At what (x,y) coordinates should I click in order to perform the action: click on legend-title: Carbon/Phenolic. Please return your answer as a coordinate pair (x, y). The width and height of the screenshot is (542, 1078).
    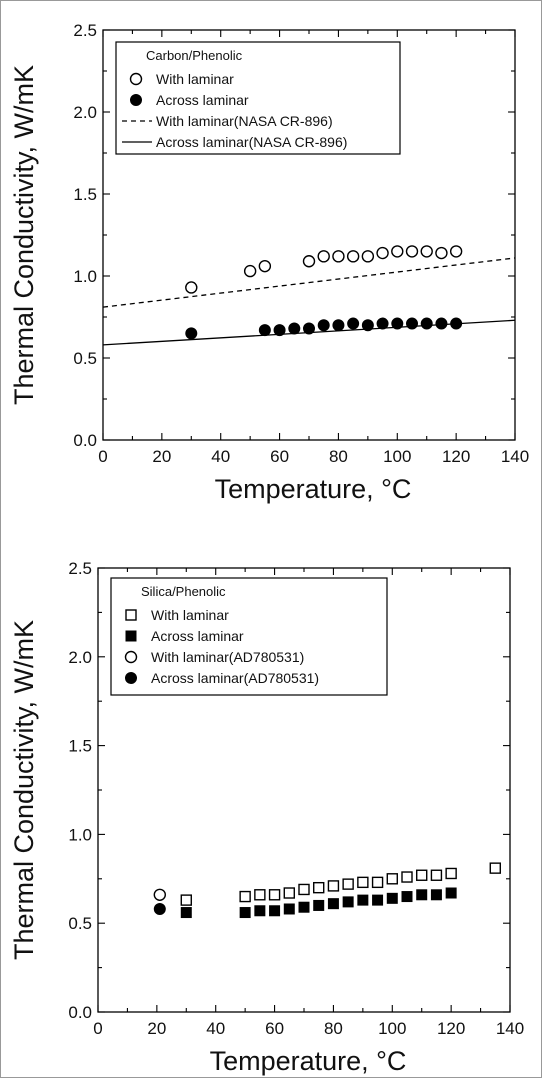
    Looking at the image, I should click on (194, 55).